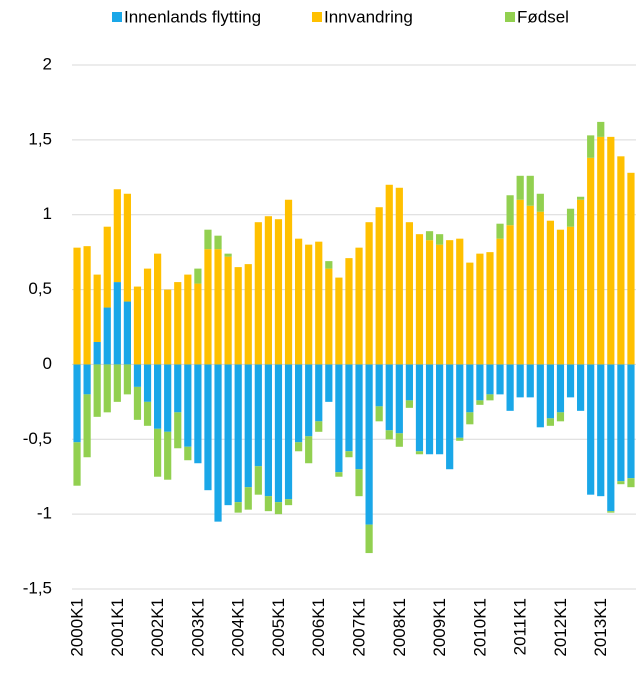 The height and width of the screenshot is (675, 643). What do you see at coordinates (520, 626) in the screenshot?
I see `x-tick-label: 2011K1` at bounding box center [520, 626].